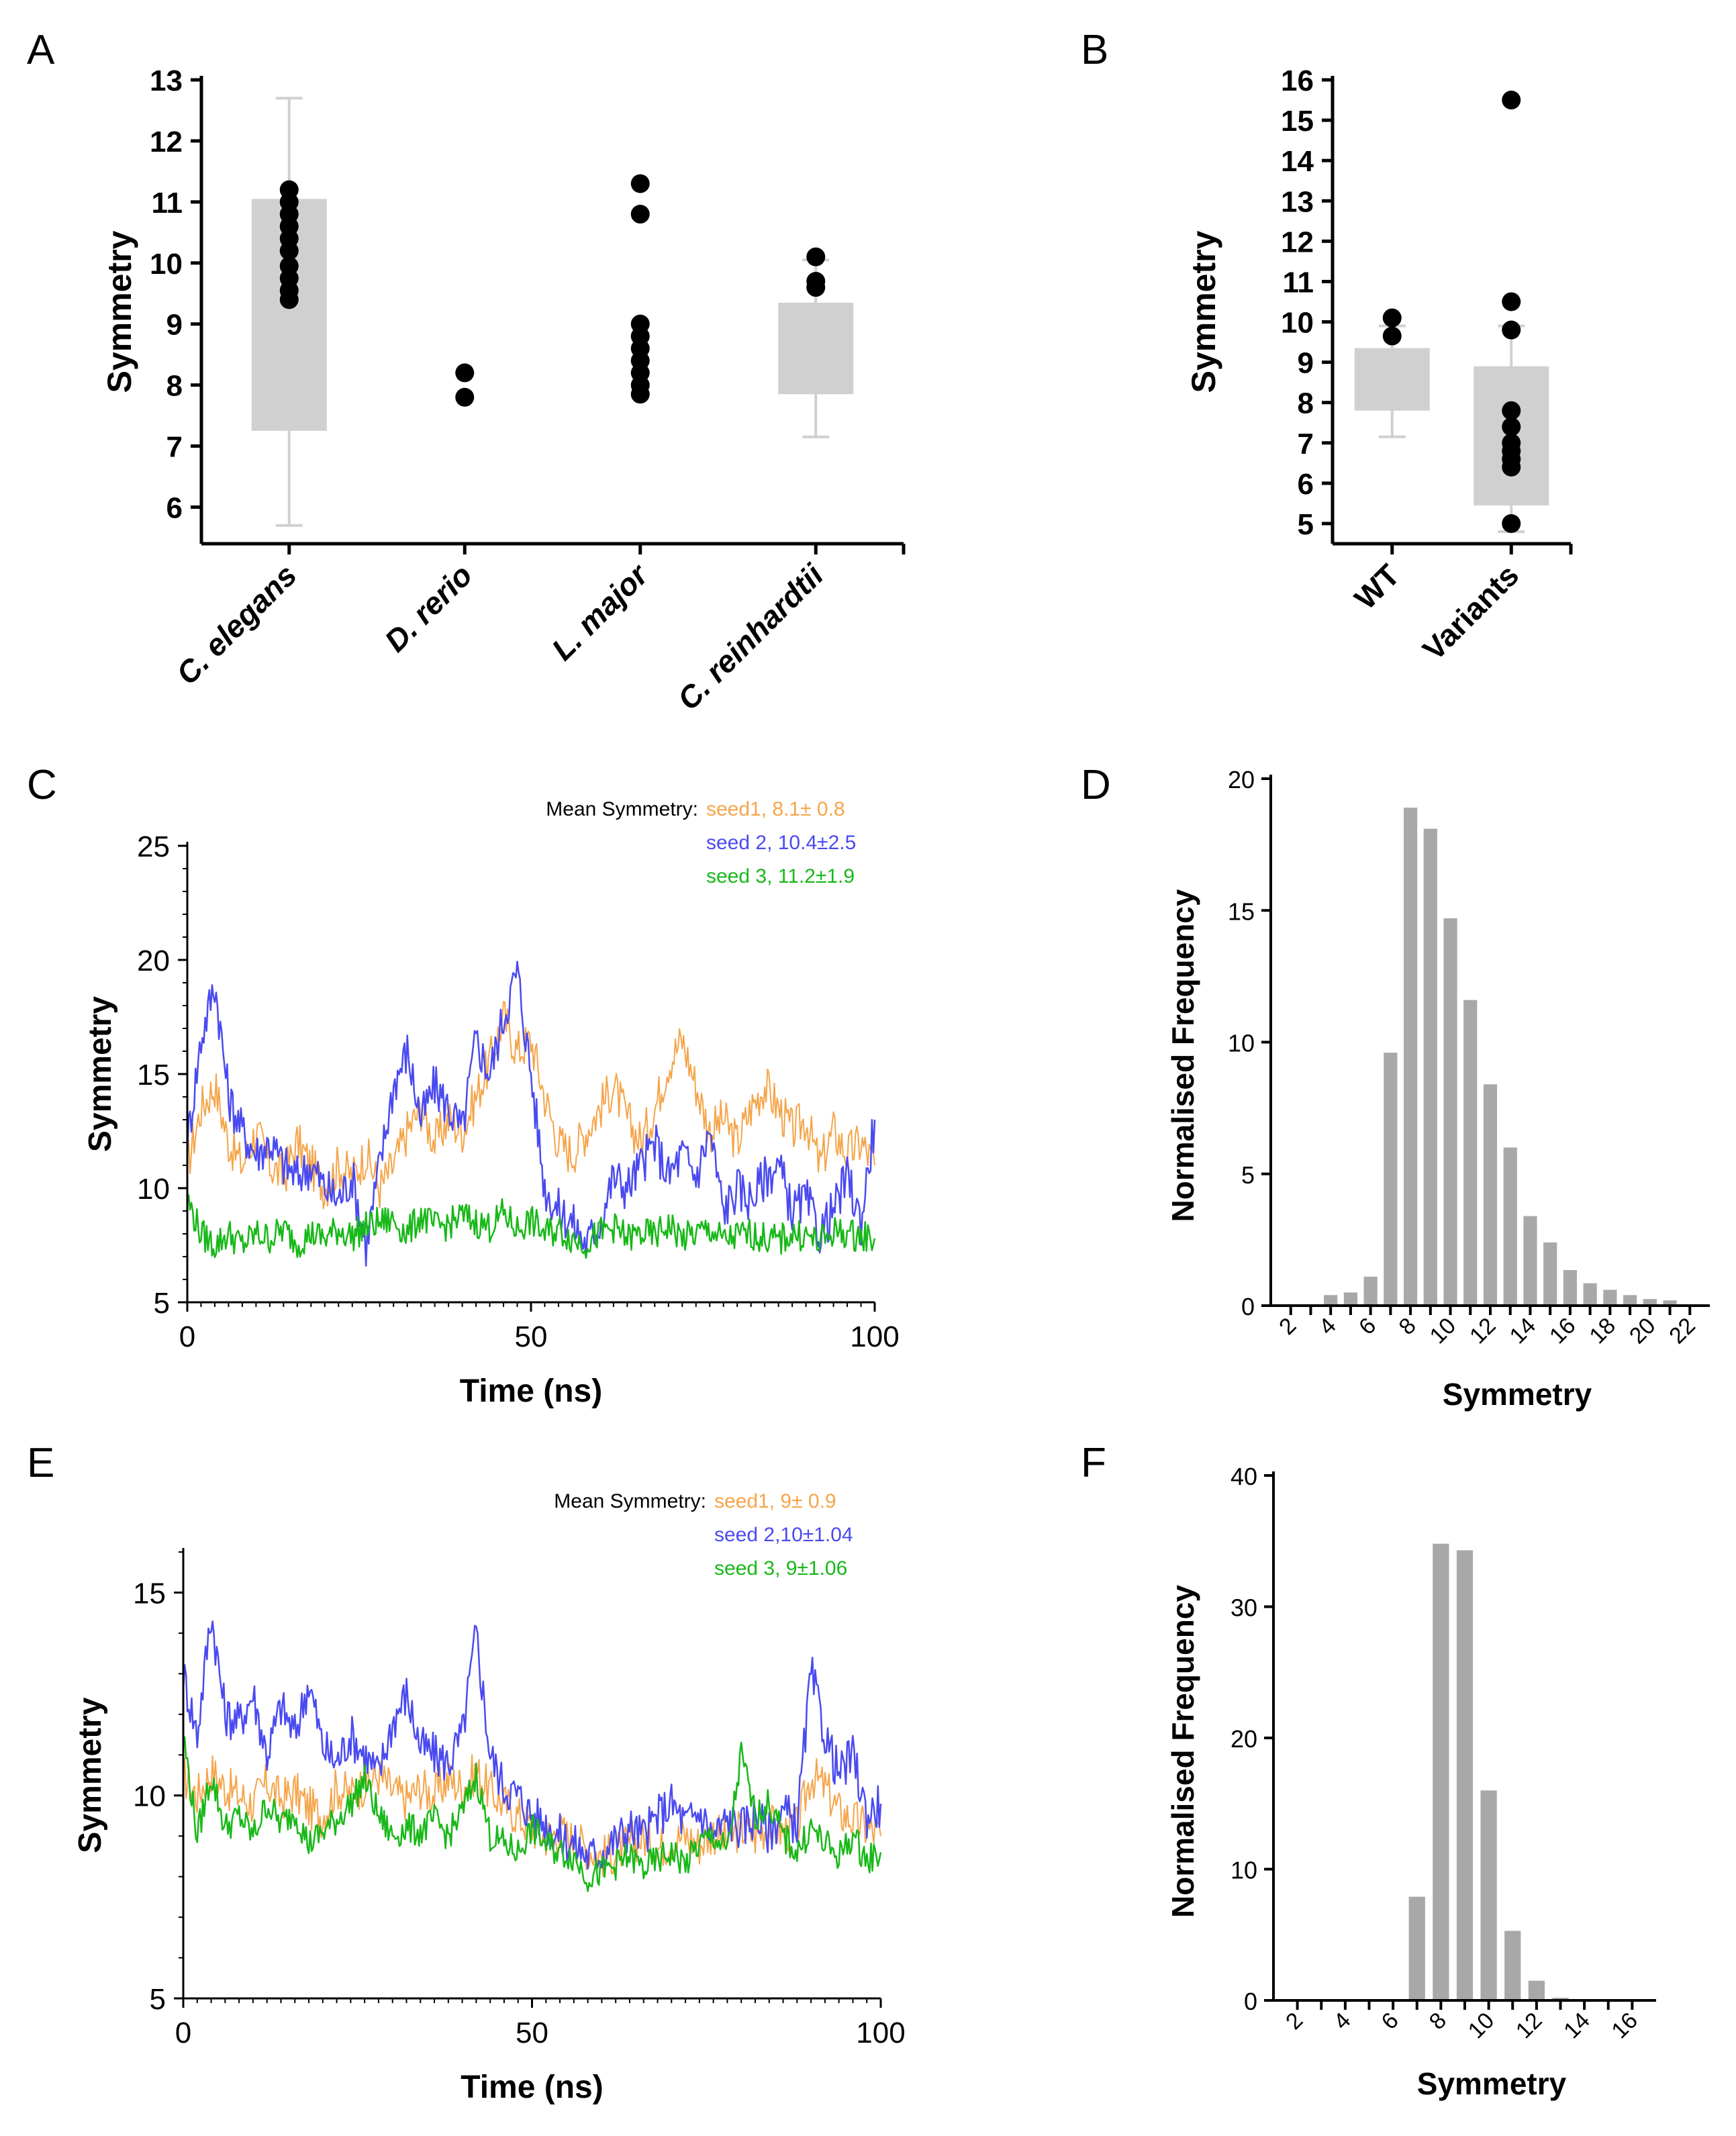  I want to click on x-tick-label: 12, so click(1483, 1331).